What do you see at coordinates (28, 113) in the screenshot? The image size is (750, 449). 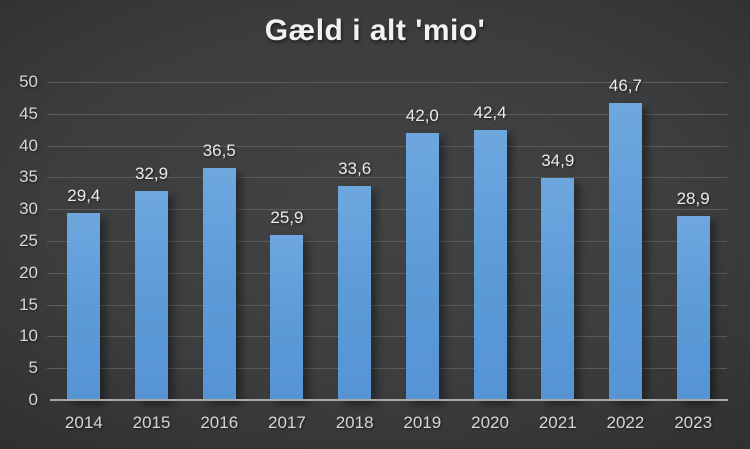 I see `y-tick-label: 45` at bounding box center [28, 113].